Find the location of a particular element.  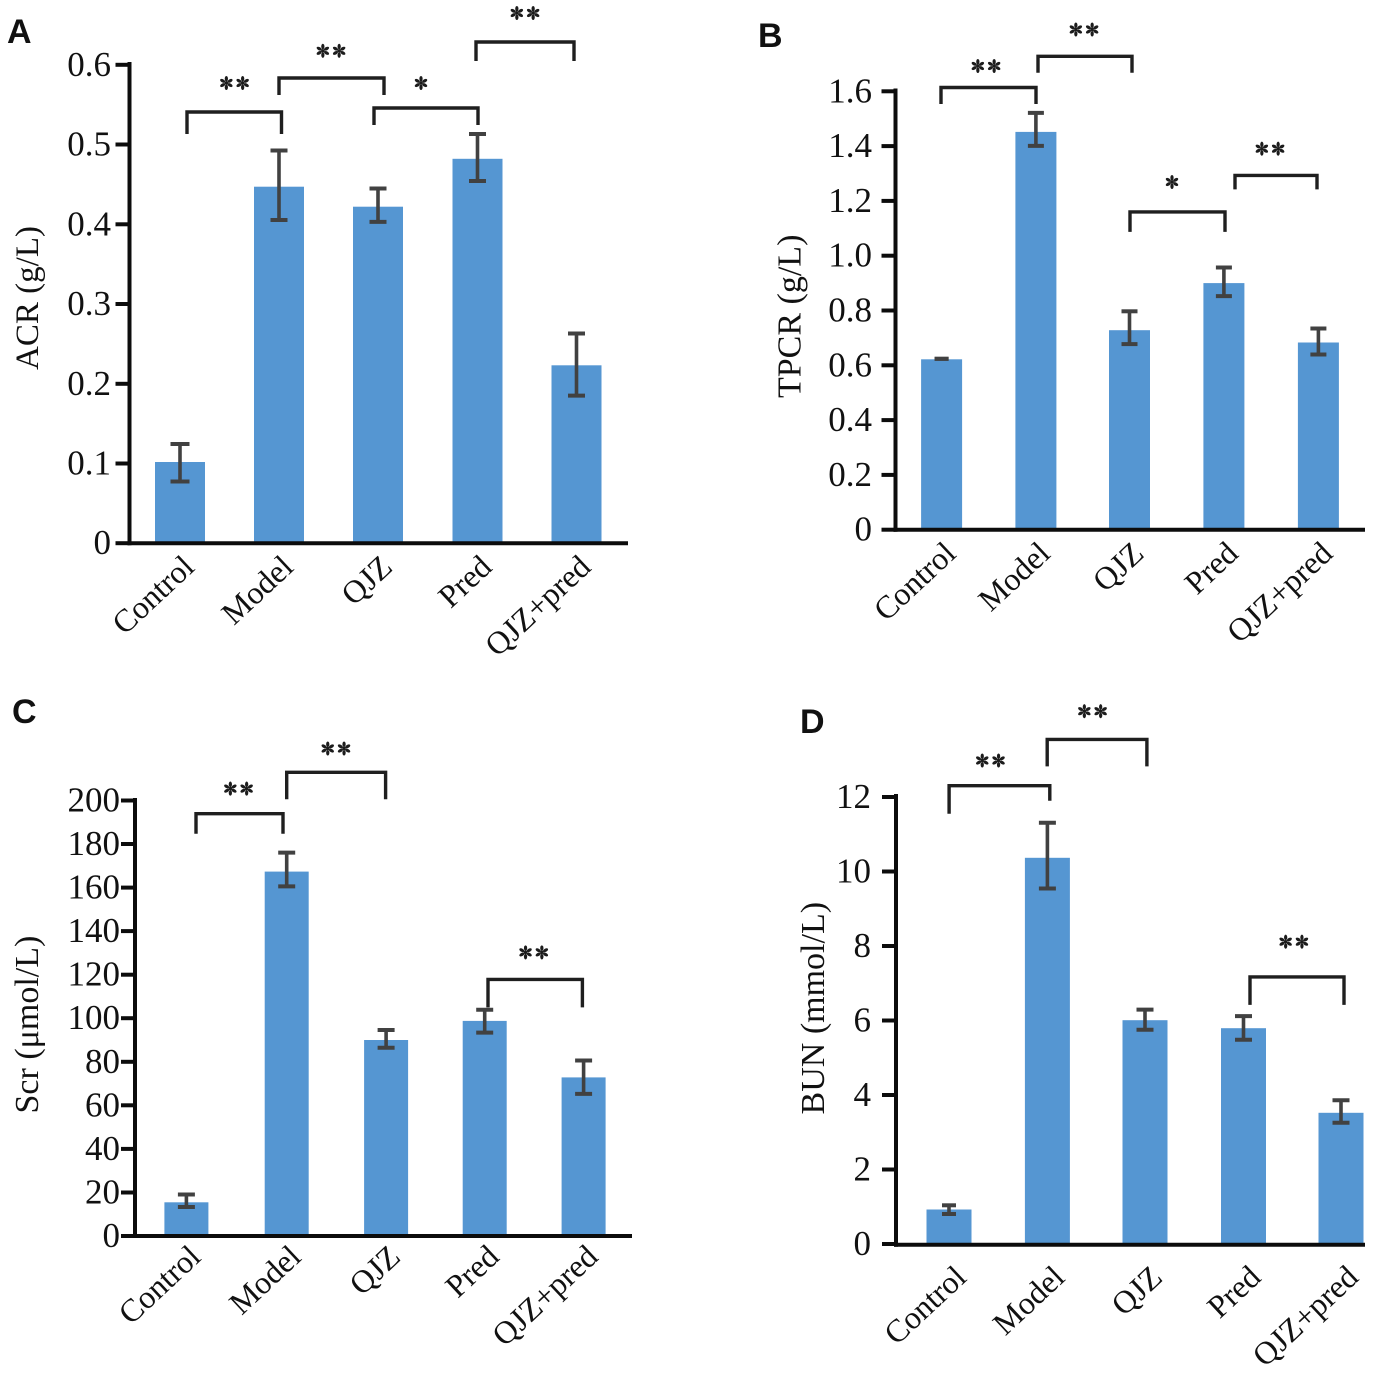

svg-text: 0.5 is located at coordinates (89, 144).